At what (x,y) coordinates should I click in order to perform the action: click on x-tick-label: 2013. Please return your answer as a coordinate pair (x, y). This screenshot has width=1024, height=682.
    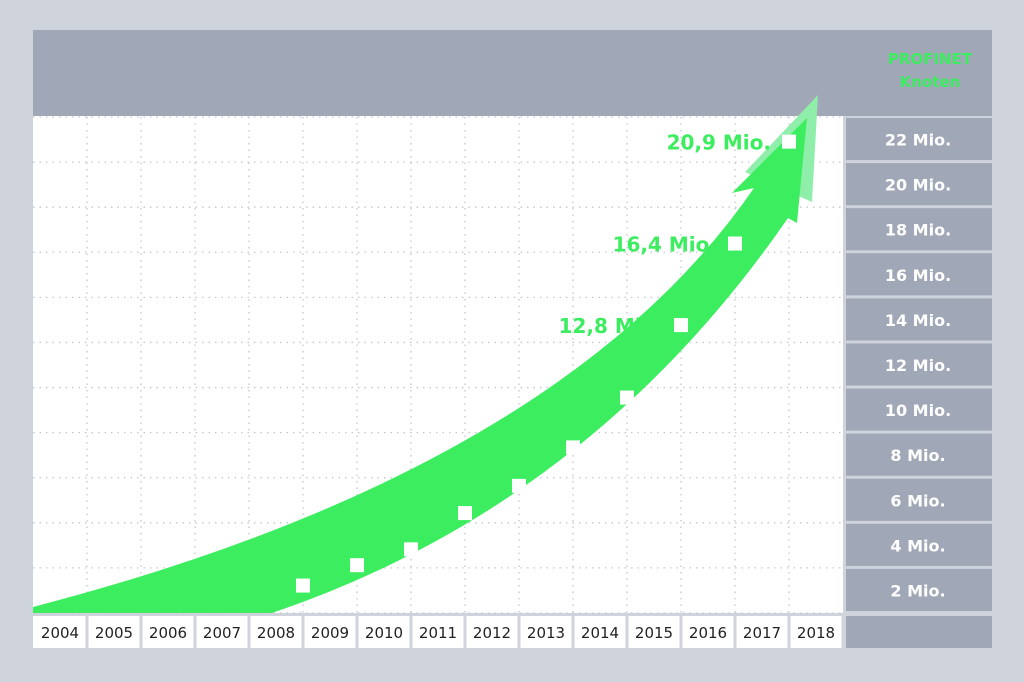
    Looking at the image, I should click on (546, 633).